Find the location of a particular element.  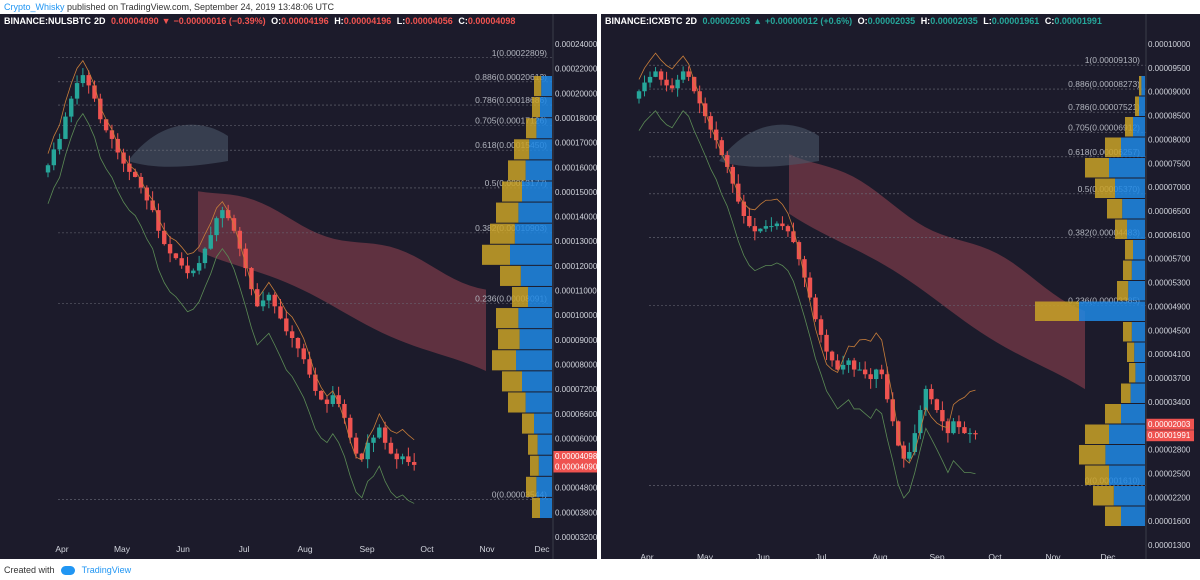

price-axis-tick: 0.00006500 is located at coordinates (1169, 211).